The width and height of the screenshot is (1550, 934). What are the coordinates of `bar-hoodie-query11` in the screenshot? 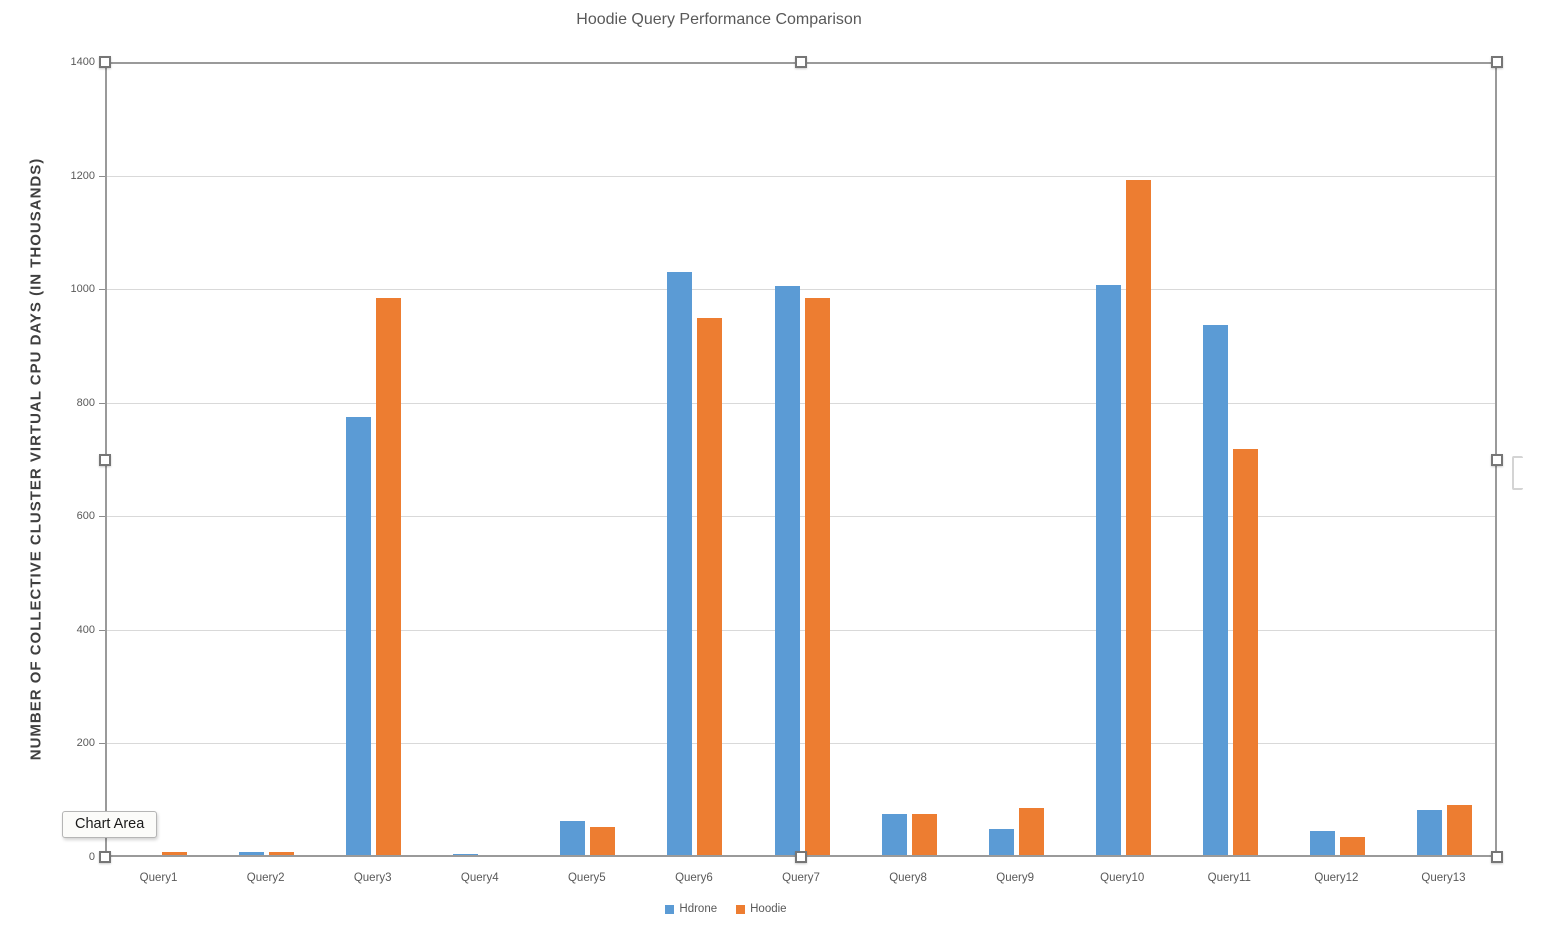 It's located at (1245, 653).